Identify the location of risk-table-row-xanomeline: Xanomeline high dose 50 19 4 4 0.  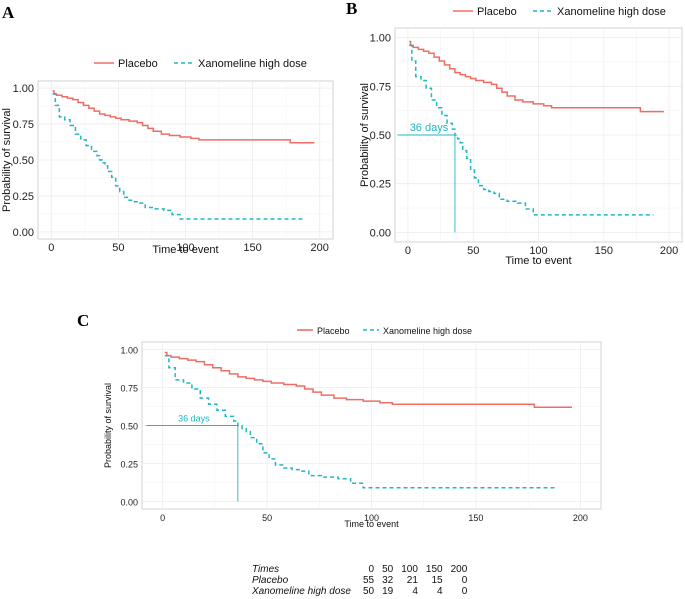
(359, 591).